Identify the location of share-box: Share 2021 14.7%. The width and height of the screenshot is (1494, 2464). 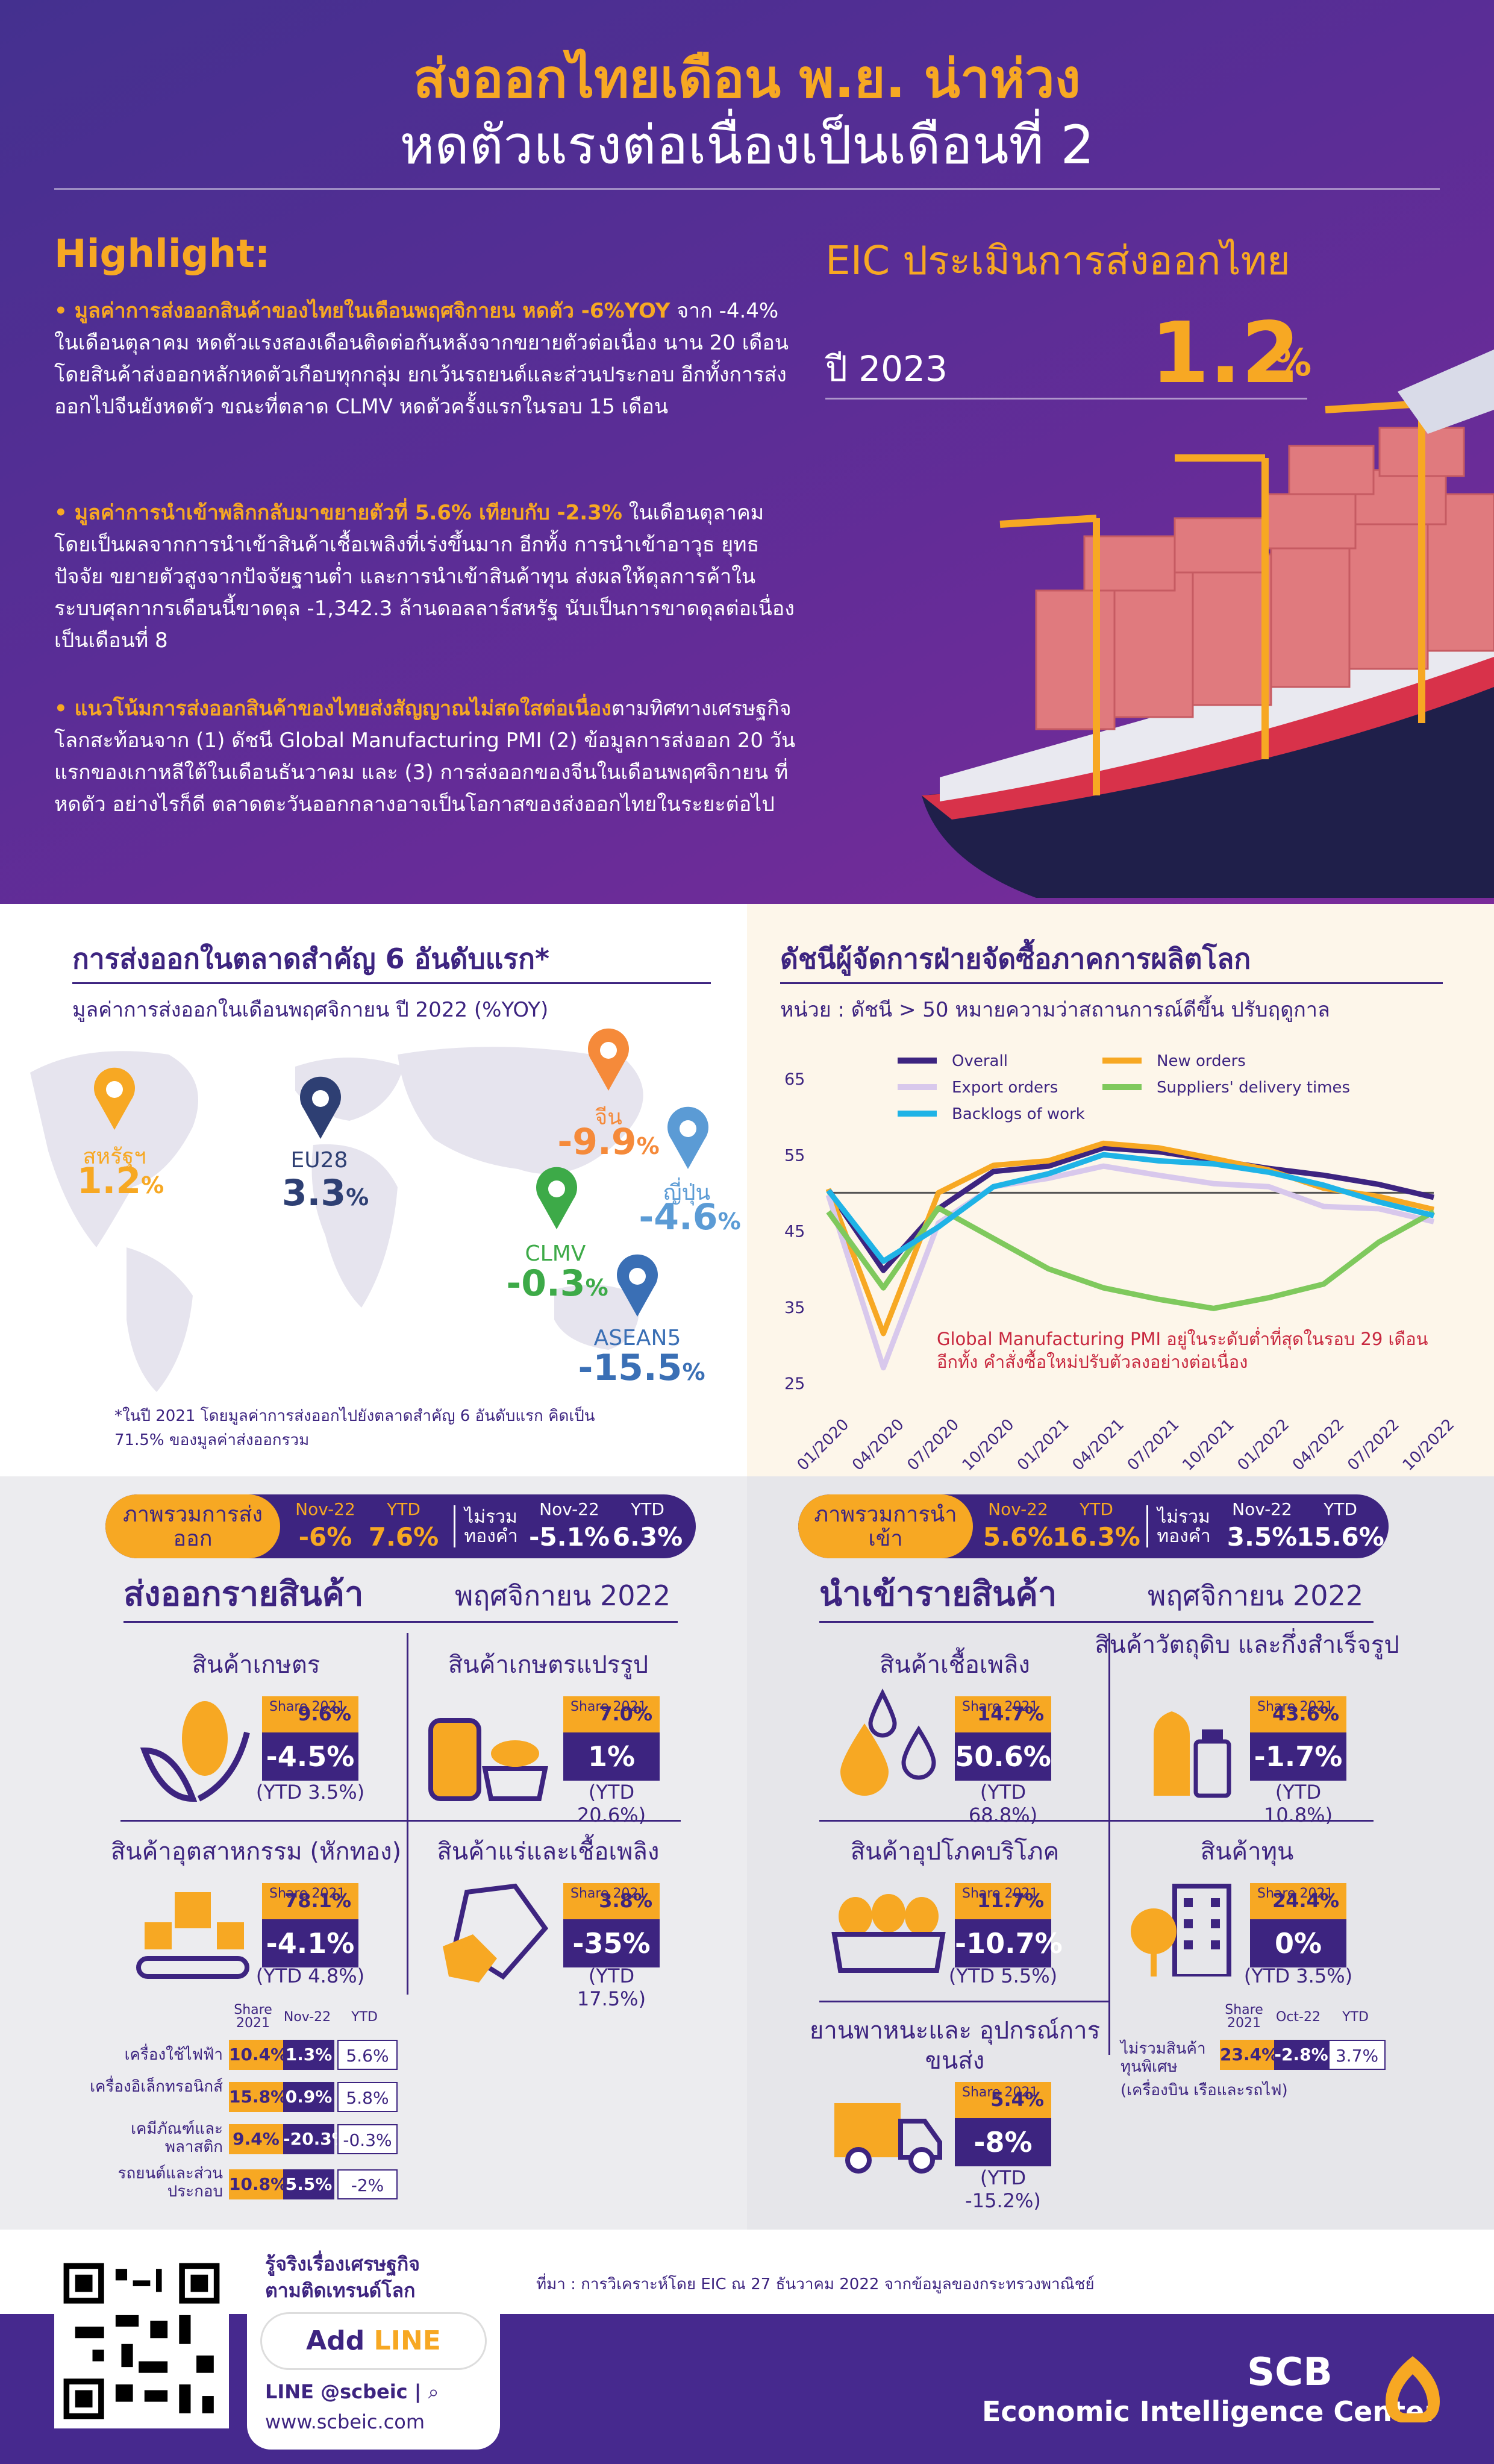
(1003, 1714).